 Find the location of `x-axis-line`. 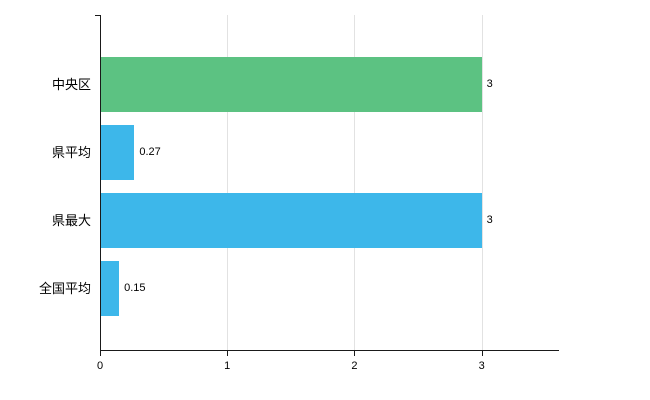

x-axis-line is located at coordinates (329, 350).